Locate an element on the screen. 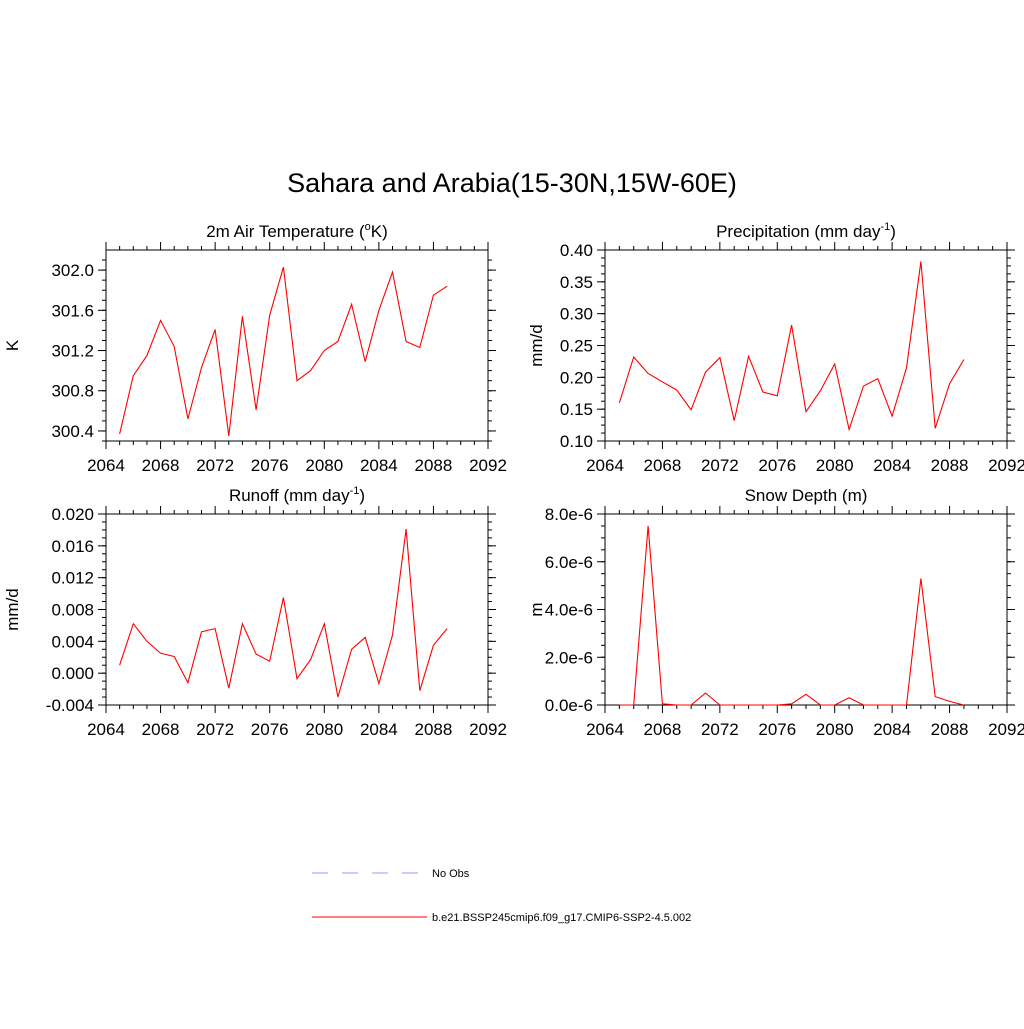  panel-title: 2m Air Temperature (oK) is located at coordinates (297, 231).